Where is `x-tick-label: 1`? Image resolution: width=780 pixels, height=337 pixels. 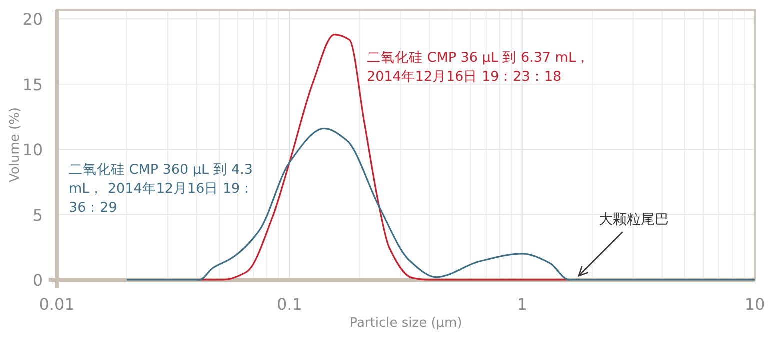 x-tick-label: 1 is located at coordinates (522, 304).